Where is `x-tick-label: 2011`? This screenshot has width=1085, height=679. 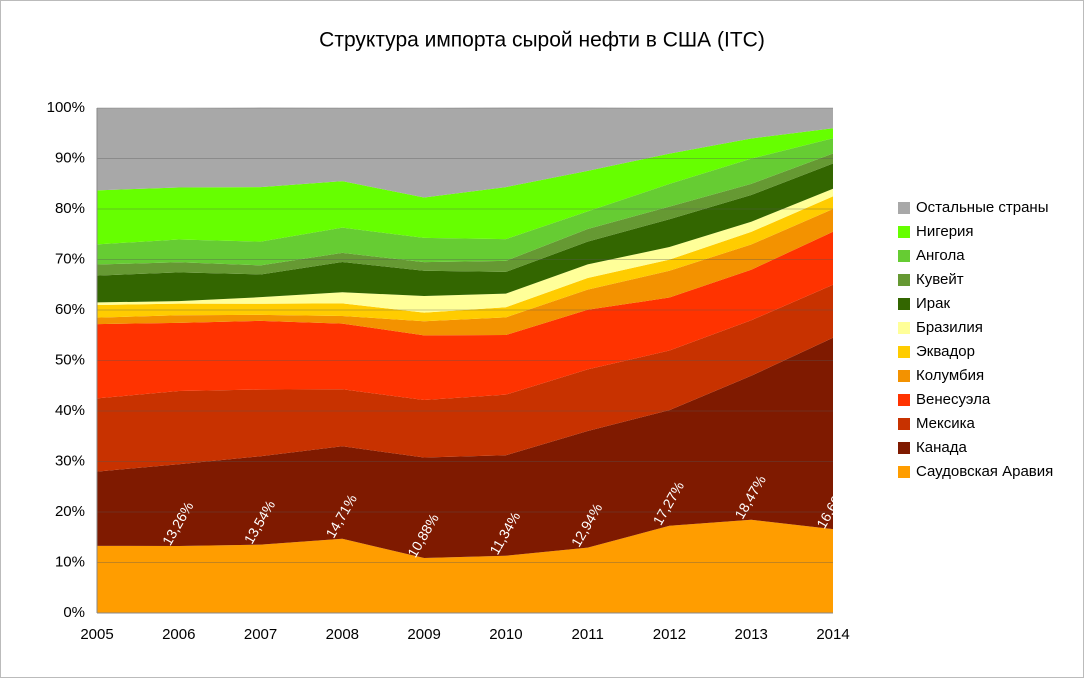
x-tick-label: 2011 is located at coordinates (588, 634).